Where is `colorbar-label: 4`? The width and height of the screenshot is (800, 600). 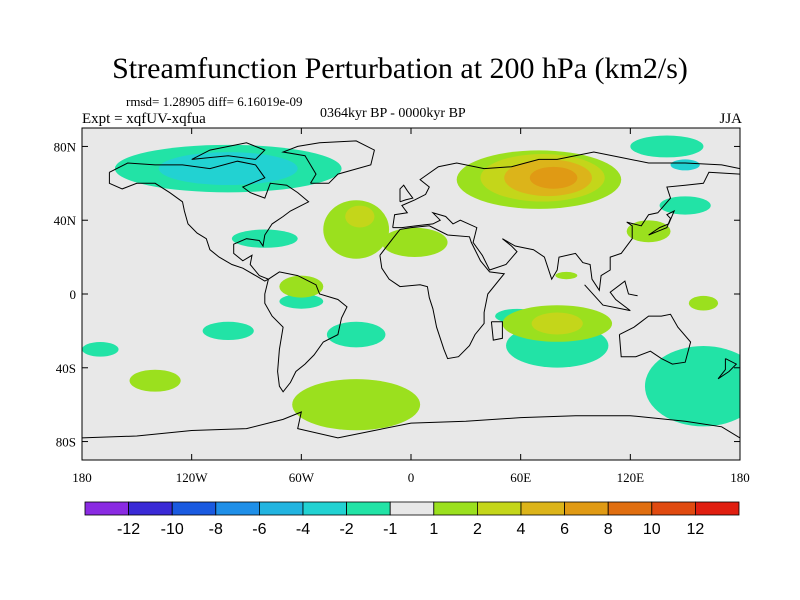
colorbar-label: 4 is located at coordinates (521, 529).